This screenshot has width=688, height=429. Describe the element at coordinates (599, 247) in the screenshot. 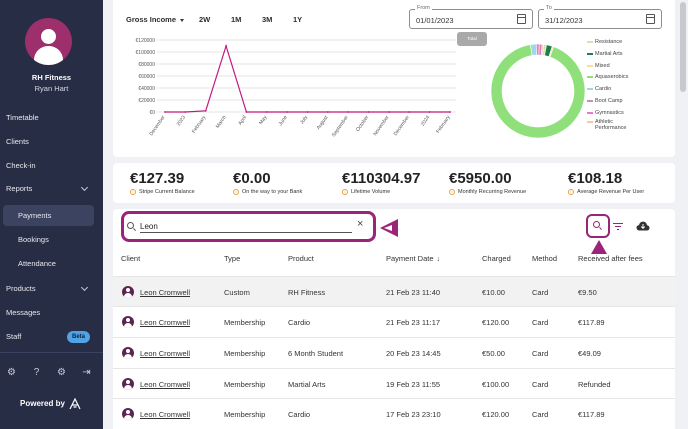

I see `annotation-arrow-up` at that location.